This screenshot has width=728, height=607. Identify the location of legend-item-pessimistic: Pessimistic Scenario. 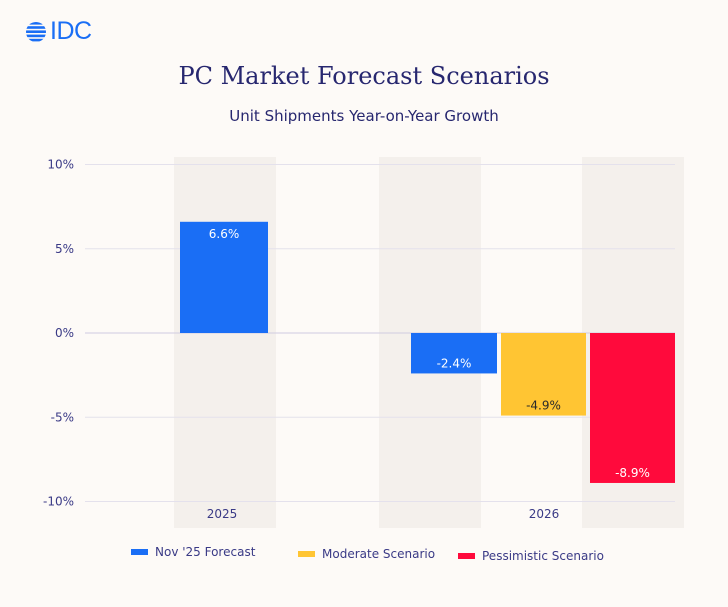
(531, 556).